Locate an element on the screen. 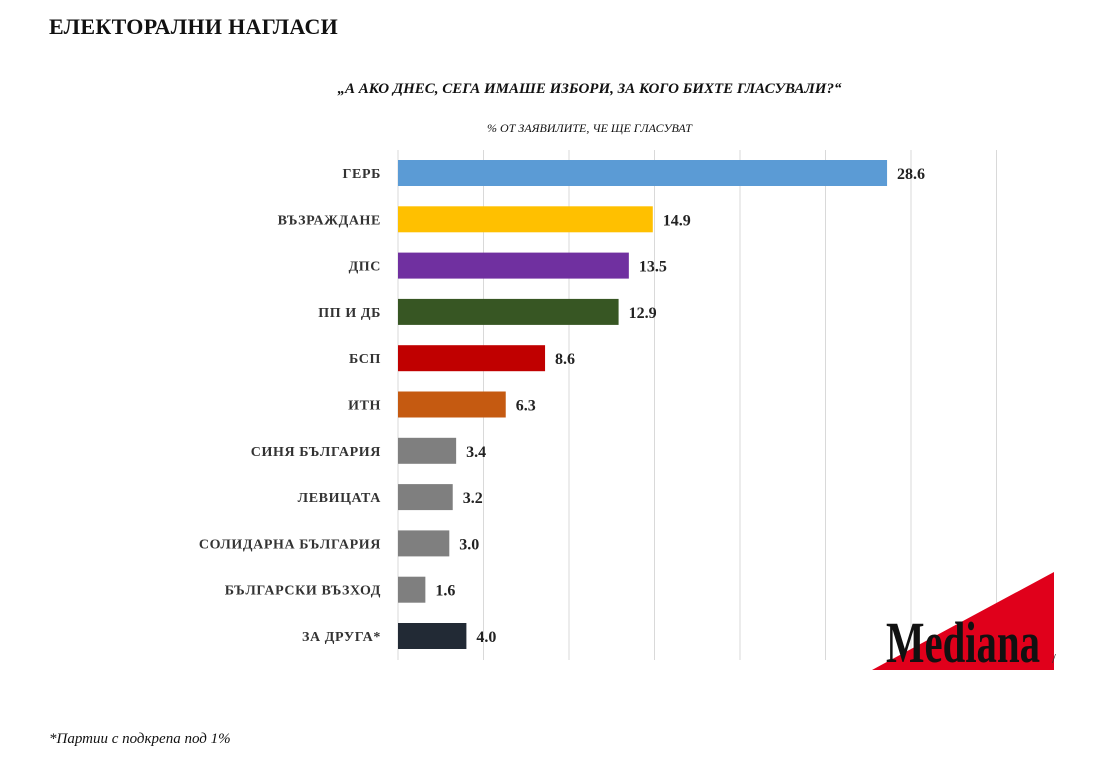  category-label: ВЪЗРАЖДАНЕ is located at coordinates (329, 220).